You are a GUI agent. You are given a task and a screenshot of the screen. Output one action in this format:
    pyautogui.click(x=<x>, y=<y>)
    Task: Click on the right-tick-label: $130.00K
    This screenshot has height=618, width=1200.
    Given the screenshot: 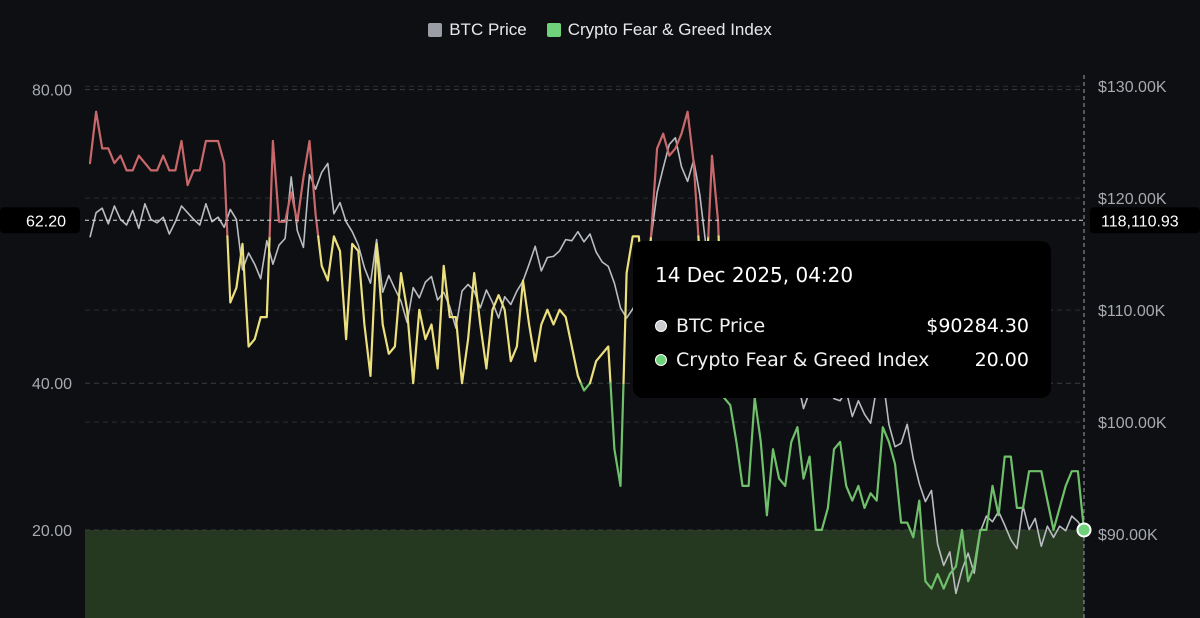 What is the action you would take?
    pyautogui.click(x=1132, y=87)
    